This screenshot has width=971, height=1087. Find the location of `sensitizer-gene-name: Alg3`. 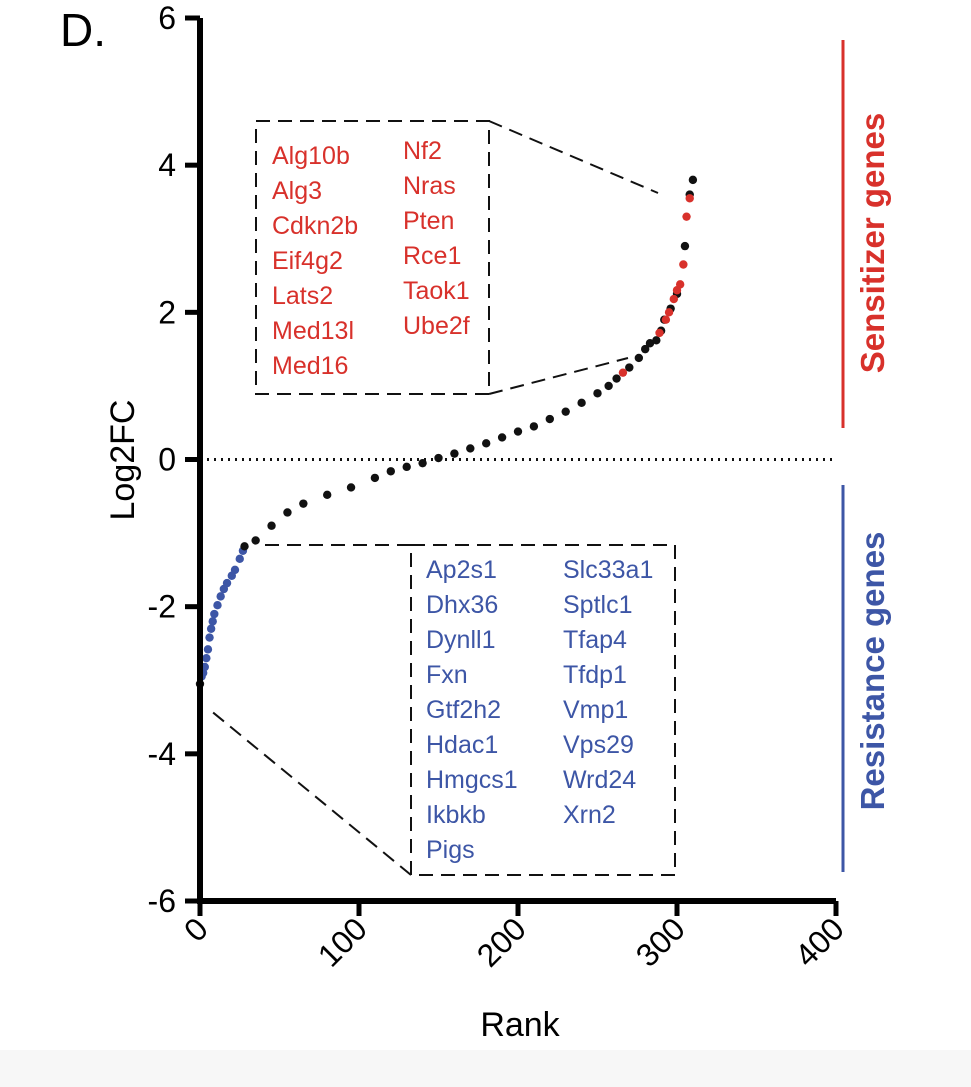

sensitizer-gene-name: Alg3 is located at coordinates (297, 191).